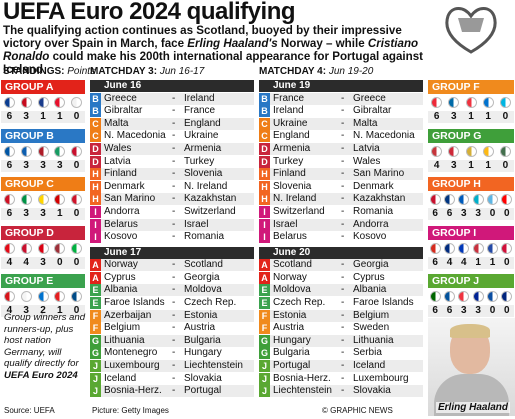 This screenshot has height=419, width=515. What do you see at coordinates (132, 365) in the screenshot?
I see `home-team: Luxembourg` at bounding box center [132, 365].